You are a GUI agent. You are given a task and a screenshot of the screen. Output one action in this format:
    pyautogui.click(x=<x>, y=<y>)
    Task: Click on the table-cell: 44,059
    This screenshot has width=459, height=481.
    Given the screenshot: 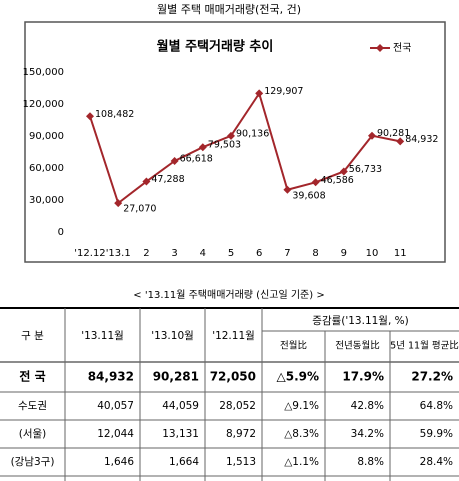 What is the action you would take?
    pyautogui.click(x=180, y=406)
    